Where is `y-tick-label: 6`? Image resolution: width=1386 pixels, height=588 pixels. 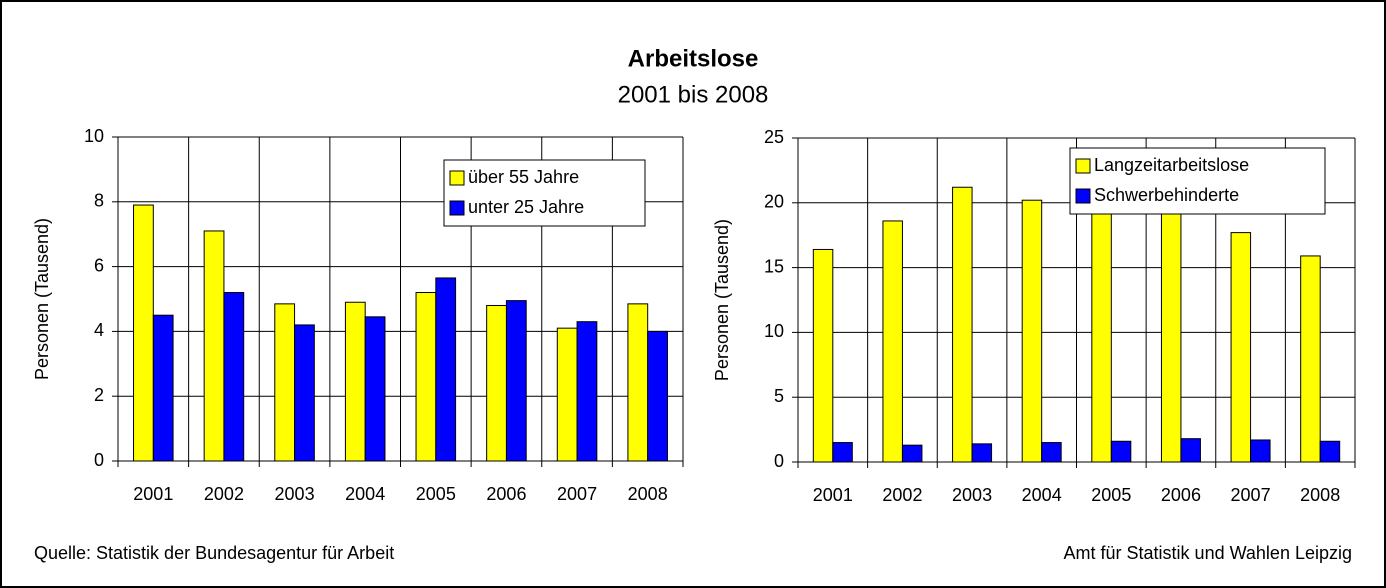 y-tick-label: 6 is located at coordinates (99, 265).